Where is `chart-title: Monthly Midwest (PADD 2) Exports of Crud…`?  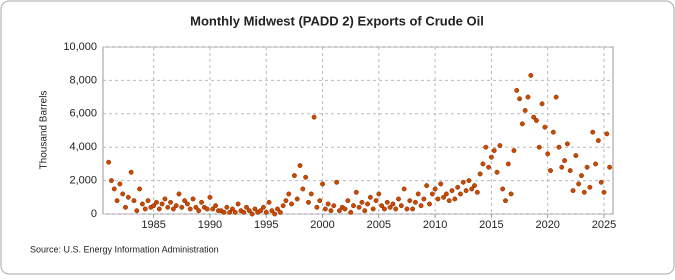 chart-title: Monthly Midwest (PADD 2) Exports of Crud… is located at coordinates (337, 20).